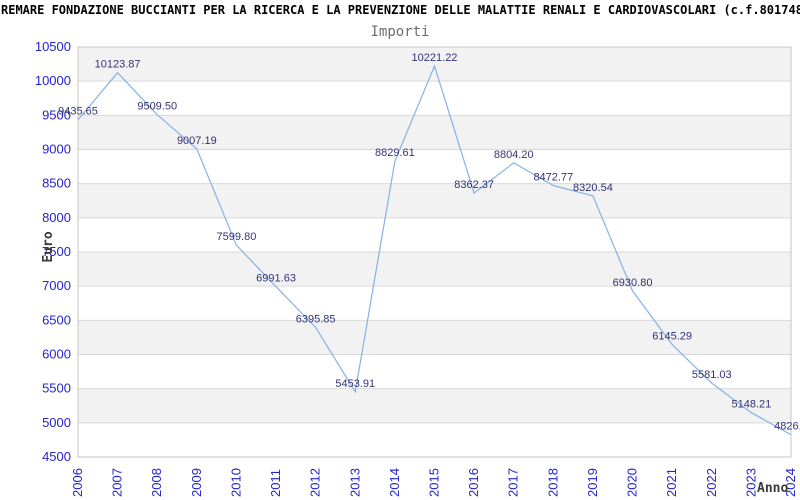 Image resolution: width=800 pixels, height=500 pixels. Describe the element at coordinates (56, 354) in the screenshot. I see `y-tick-label: 6000` at that location.